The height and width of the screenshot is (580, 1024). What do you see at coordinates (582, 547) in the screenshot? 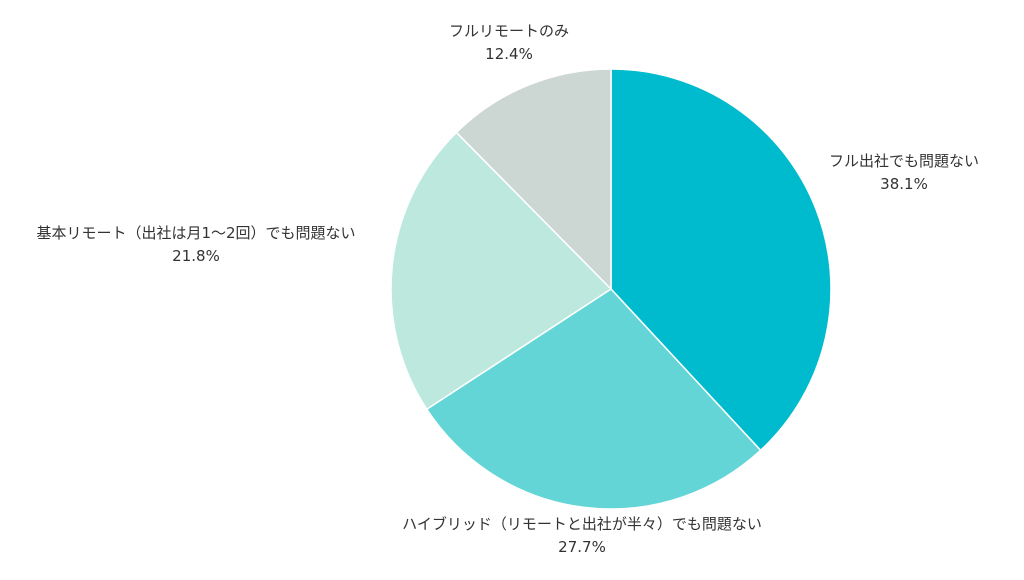
I see `slice-value-label-1: 27.7%` at bounding box center [582, 547].